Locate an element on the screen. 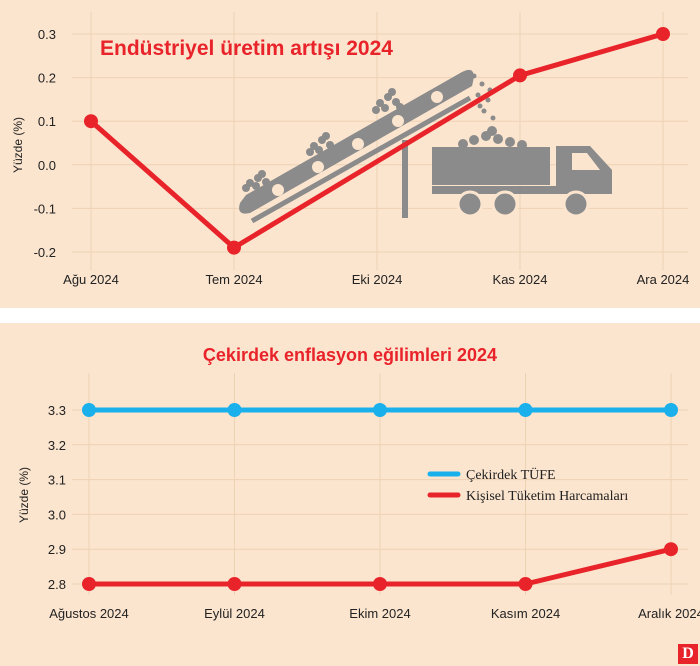  x-tick-label: Kasım 2024 is located at coordinates (525, 613).